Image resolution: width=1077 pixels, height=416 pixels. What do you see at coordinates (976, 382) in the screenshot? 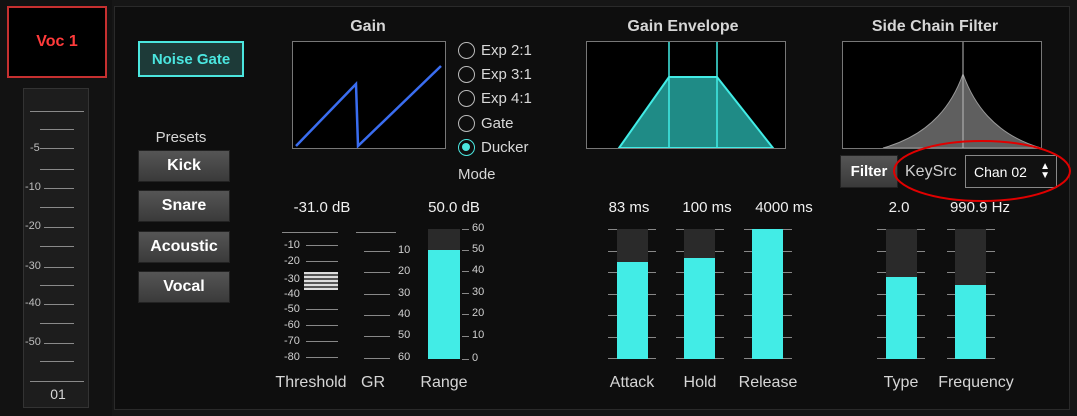
I see `frequency-label: Frequency` at bounding box center [976, 382].